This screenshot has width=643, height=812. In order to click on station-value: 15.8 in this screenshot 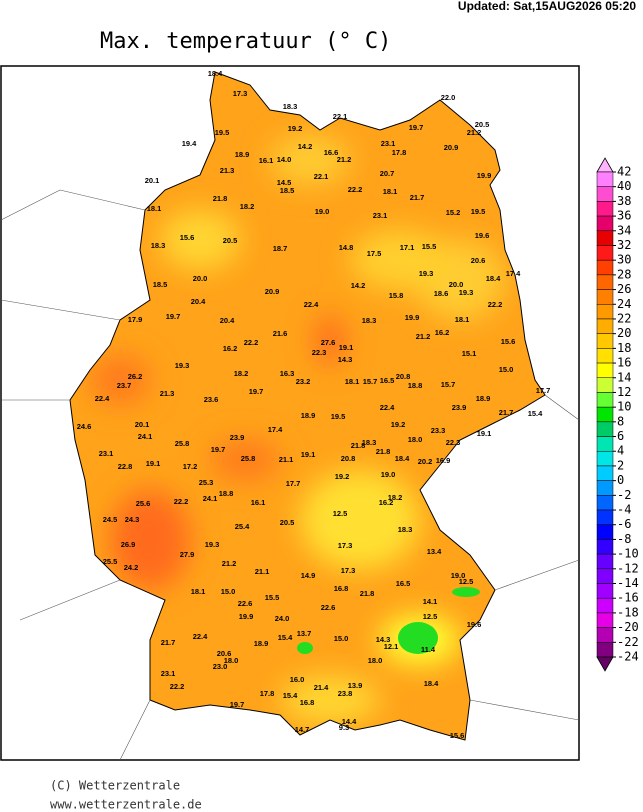, I will do `click(396, 295)`.